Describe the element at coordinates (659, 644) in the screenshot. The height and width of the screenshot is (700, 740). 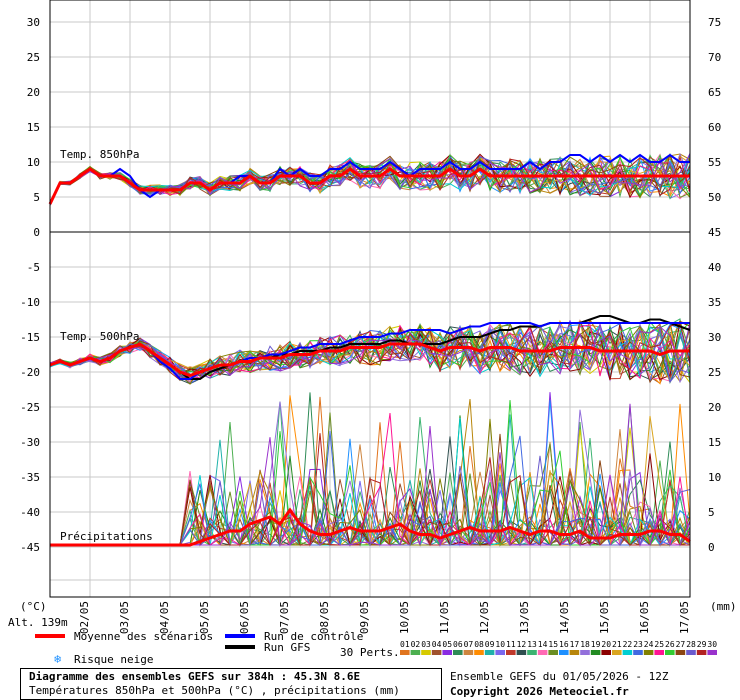
I see `member-label-25: 25` at that location.